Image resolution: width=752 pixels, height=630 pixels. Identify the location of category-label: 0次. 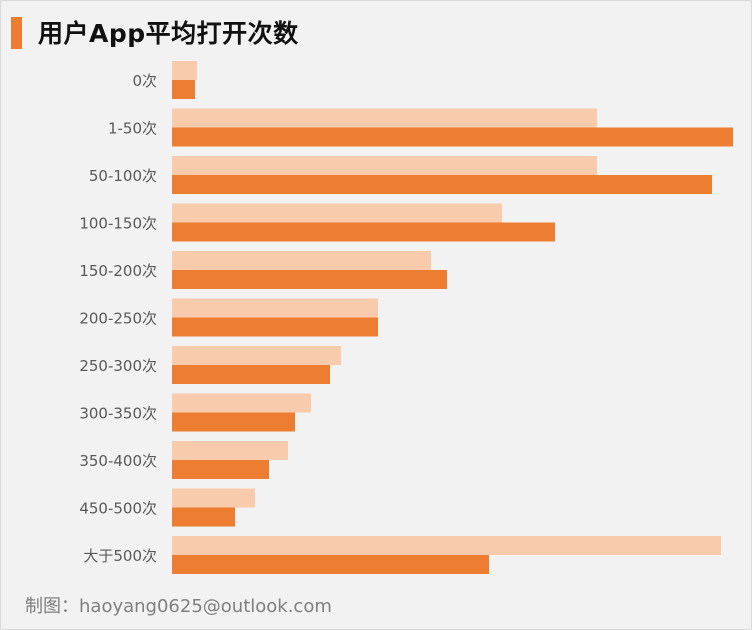
(144, 81).